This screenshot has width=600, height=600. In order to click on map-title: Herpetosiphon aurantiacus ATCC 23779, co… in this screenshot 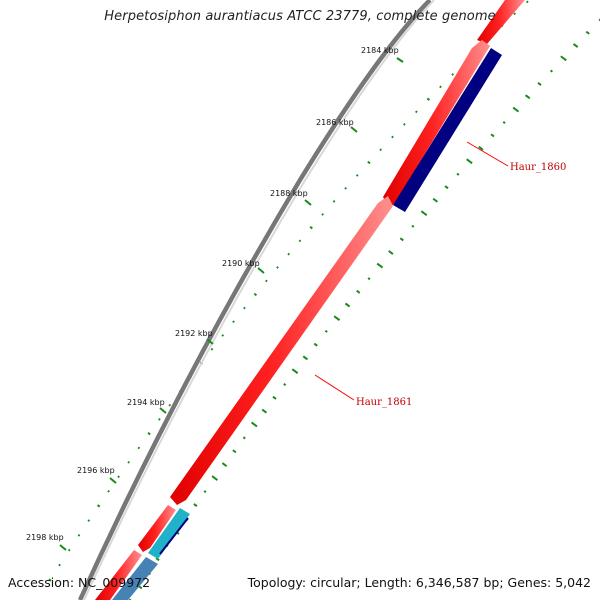, I will do `click(300, 16)`.